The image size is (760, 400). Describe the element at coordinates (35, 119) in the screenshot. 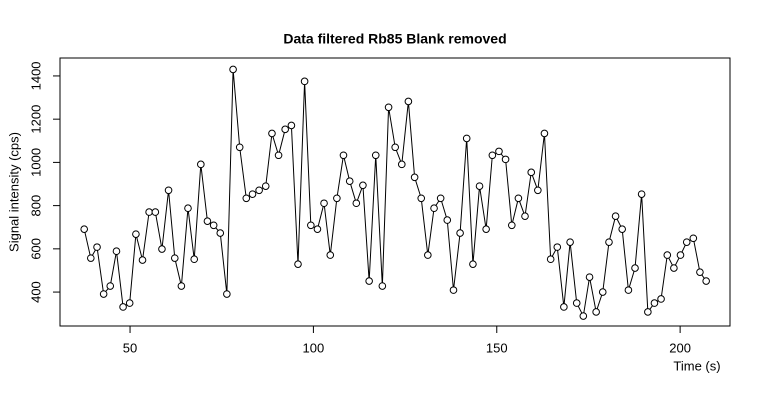

I see `y-tick-label: 1200` at that location.